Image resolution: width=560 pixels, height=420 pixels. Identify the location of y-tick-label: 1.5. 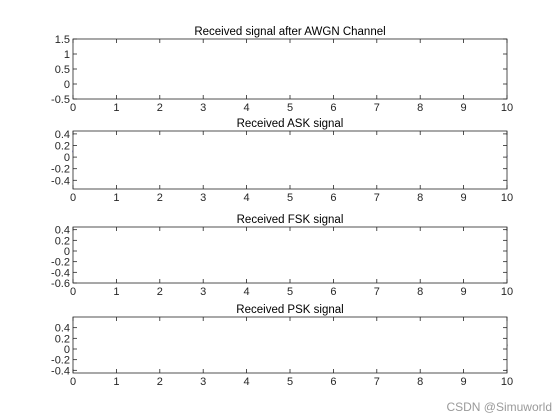
(62, 40).